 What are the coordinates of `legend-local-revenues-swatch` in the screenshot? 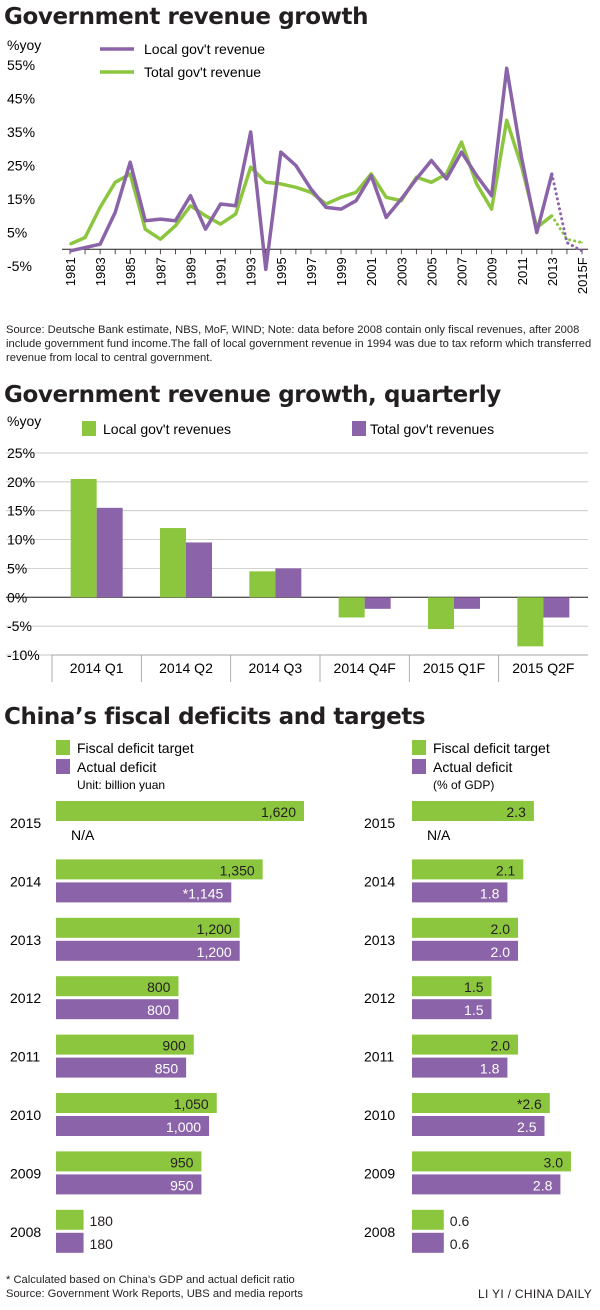 It's located at (89, 428).